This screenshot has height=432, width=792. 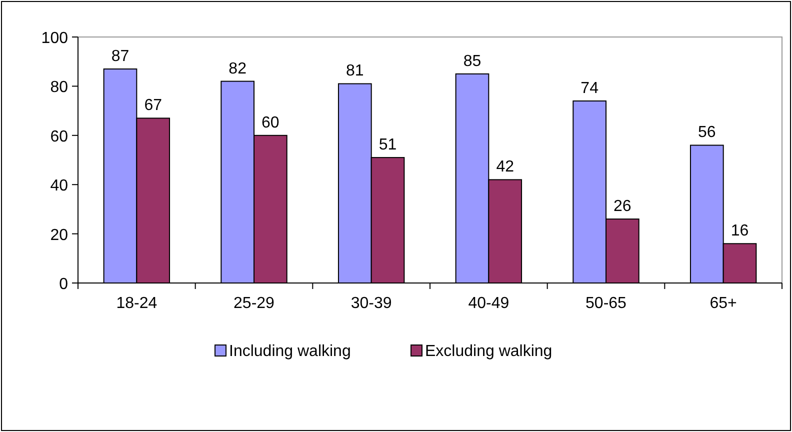 I want to click on y-tick-label: 0, so click(x=63, y=284).